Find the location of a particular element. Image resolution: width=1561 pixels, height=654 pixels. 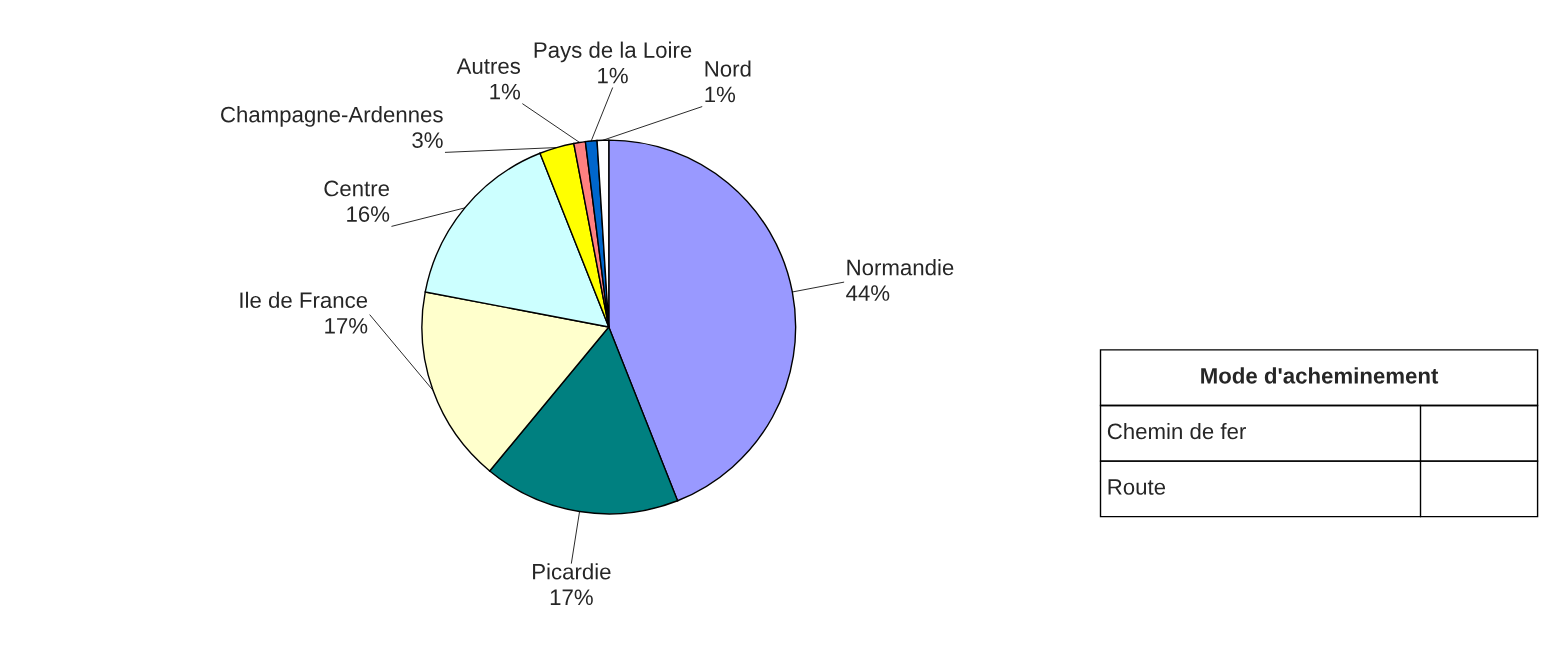

text: Mode d'acheminement is located at coordinates (1320, 375).